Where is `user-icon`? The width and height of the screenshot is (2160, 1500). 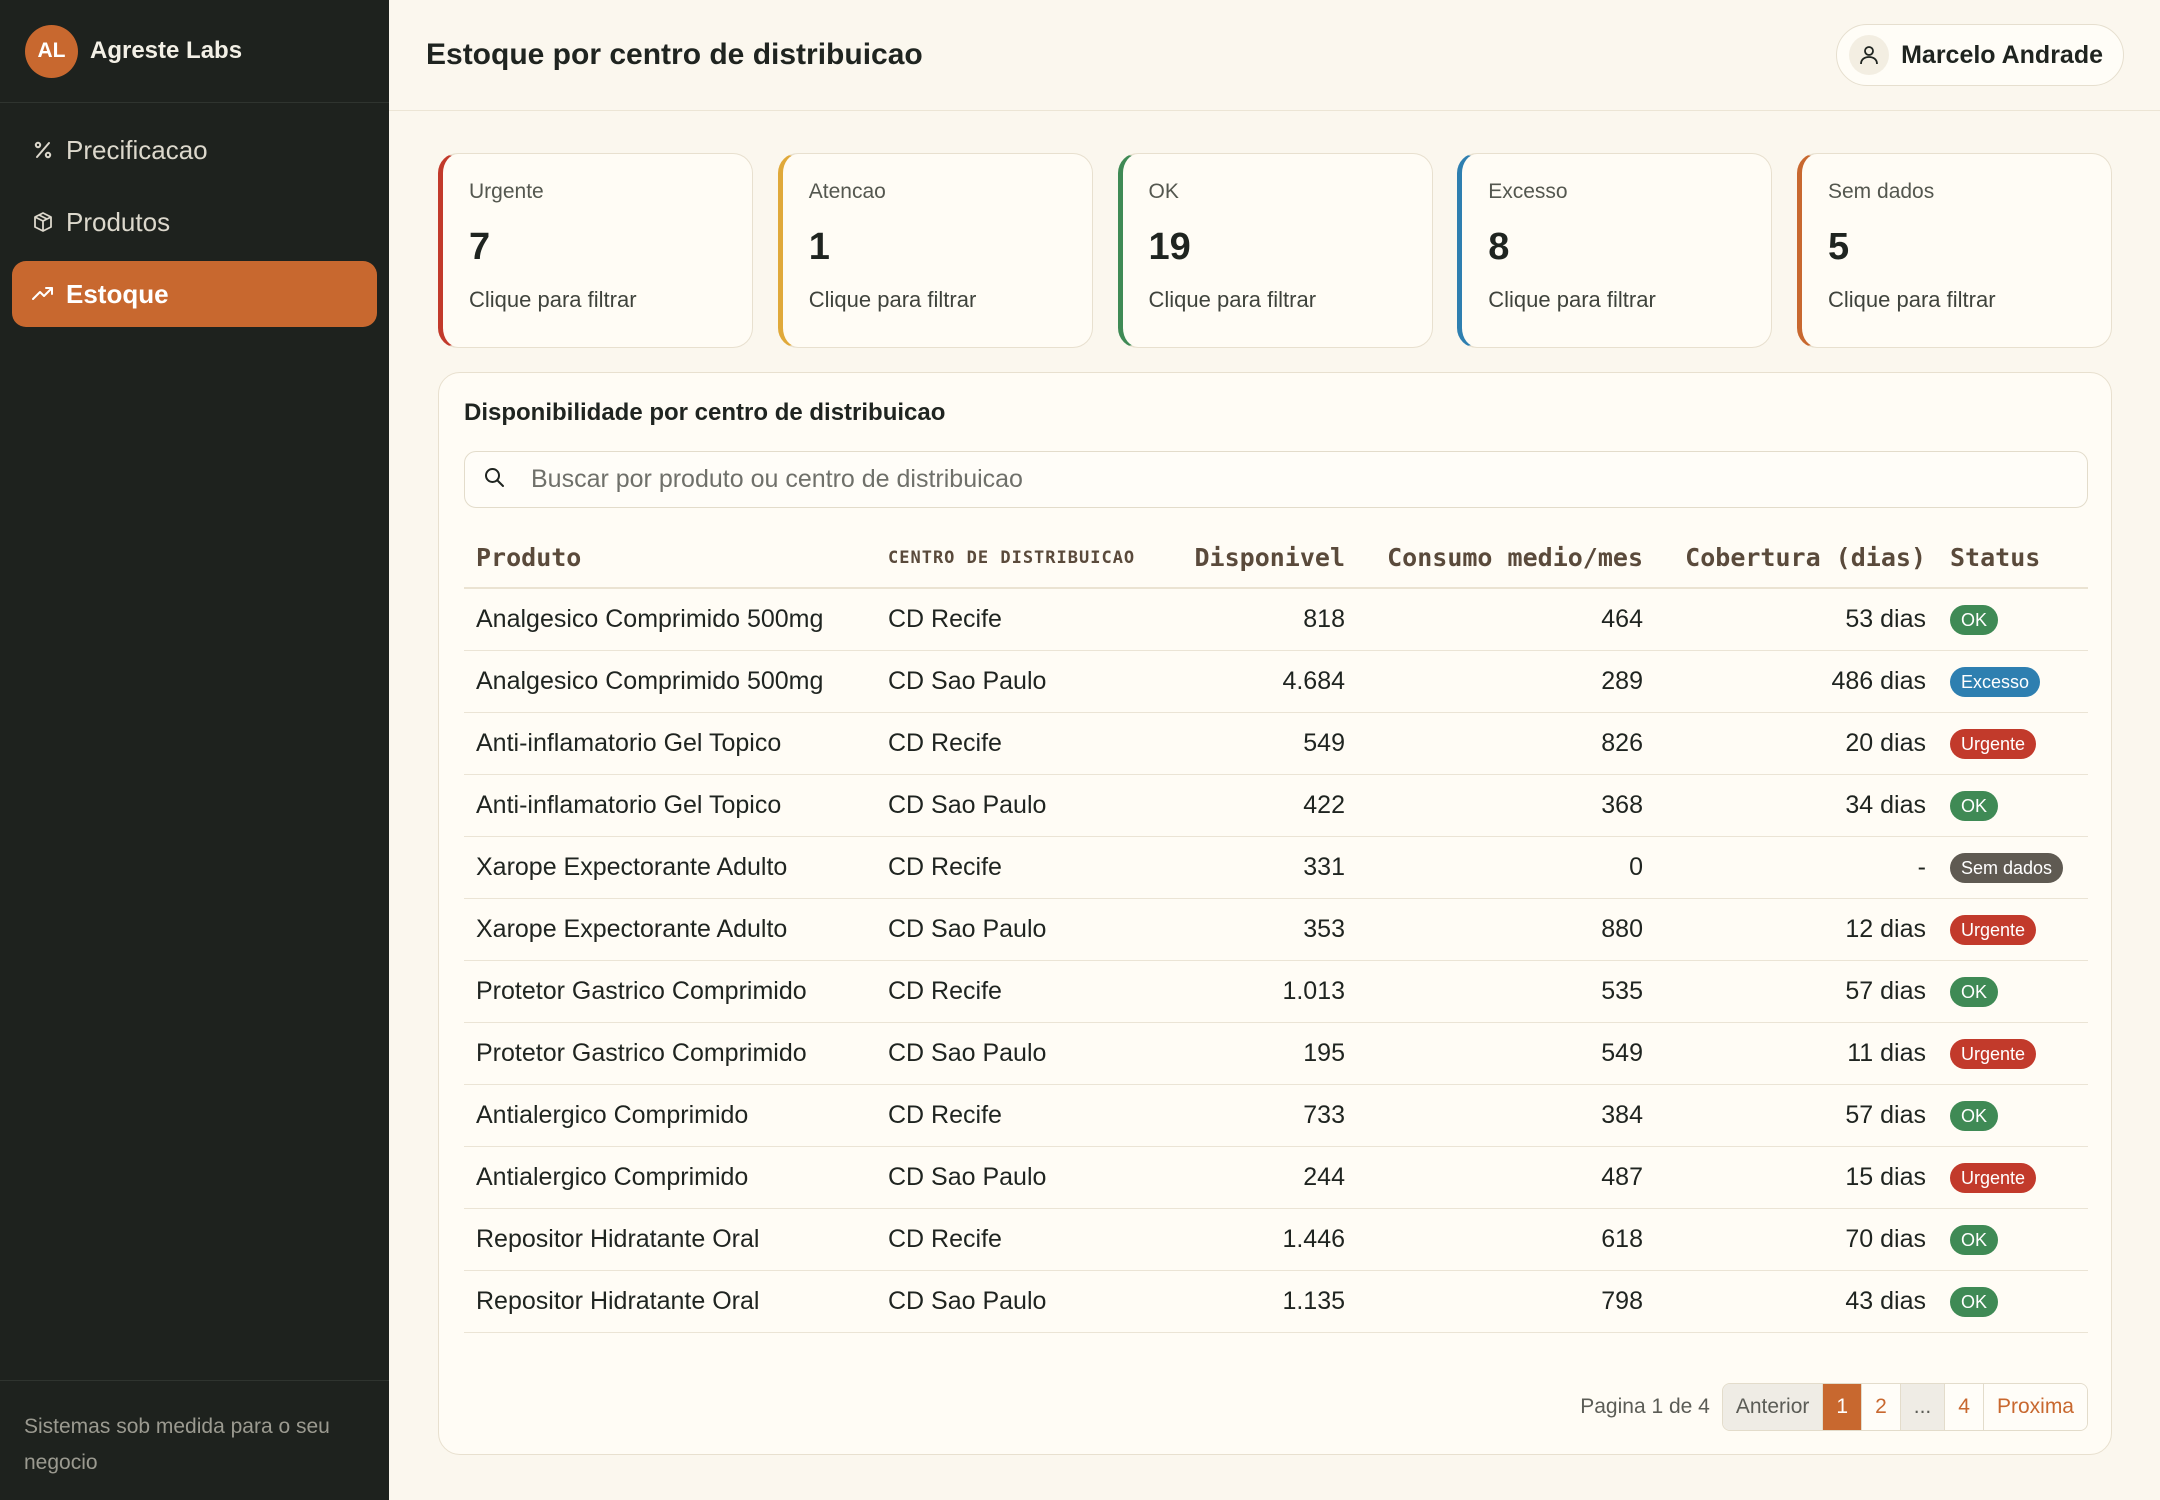 user-icon is located at coordinates (1869, 55).